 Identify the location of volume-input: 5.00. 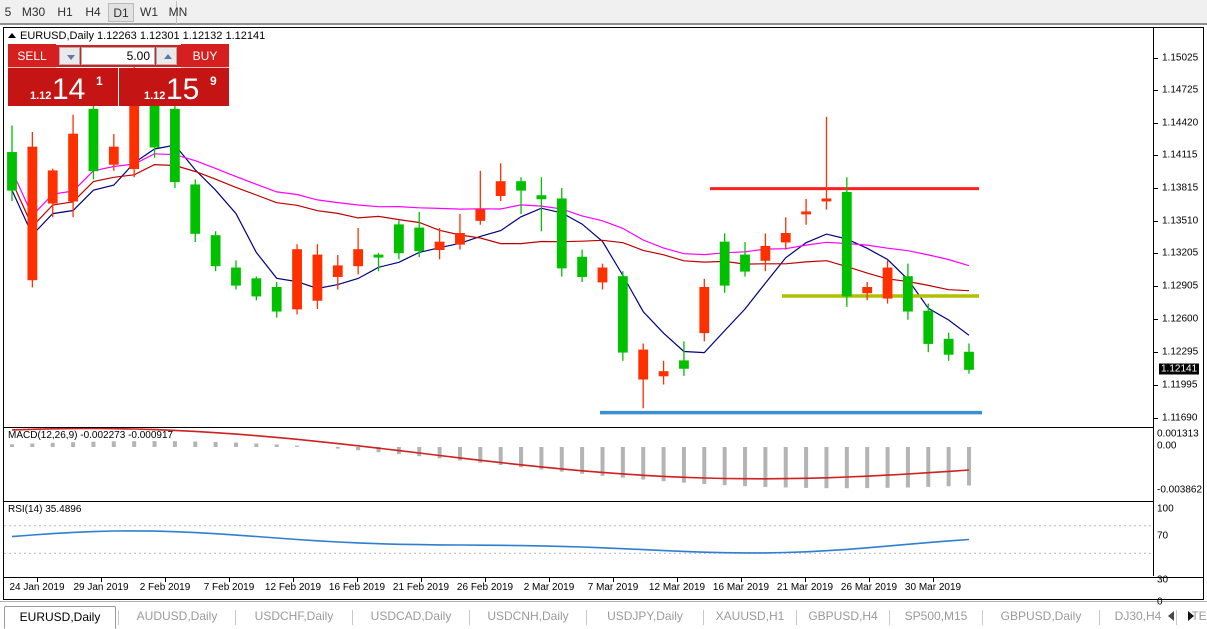
(118, 56).